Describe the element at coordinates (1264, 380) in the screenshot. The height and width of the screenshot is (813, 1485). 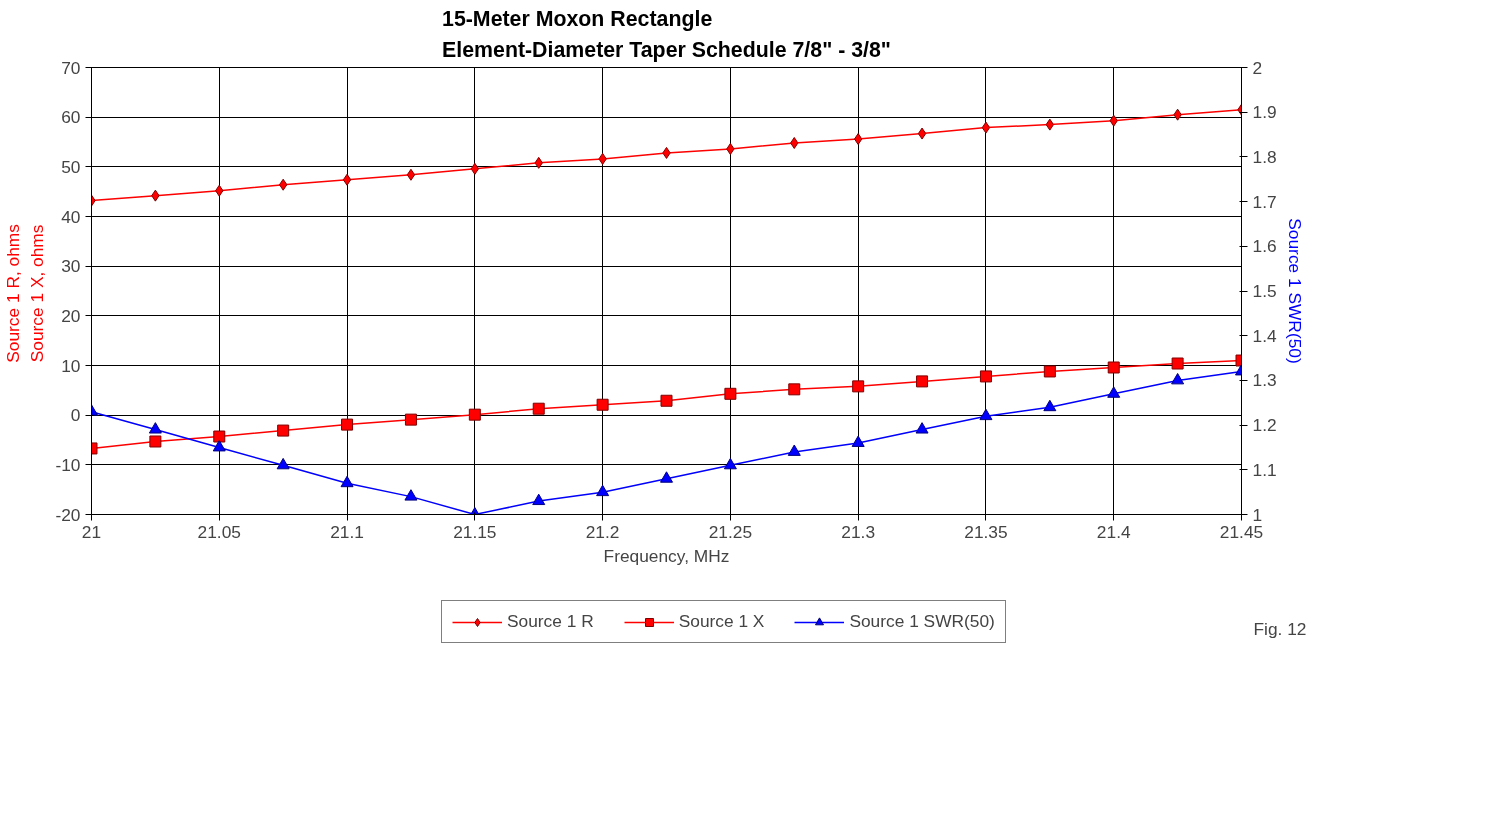
I see `y2-tick-label: 1.3` at that location.